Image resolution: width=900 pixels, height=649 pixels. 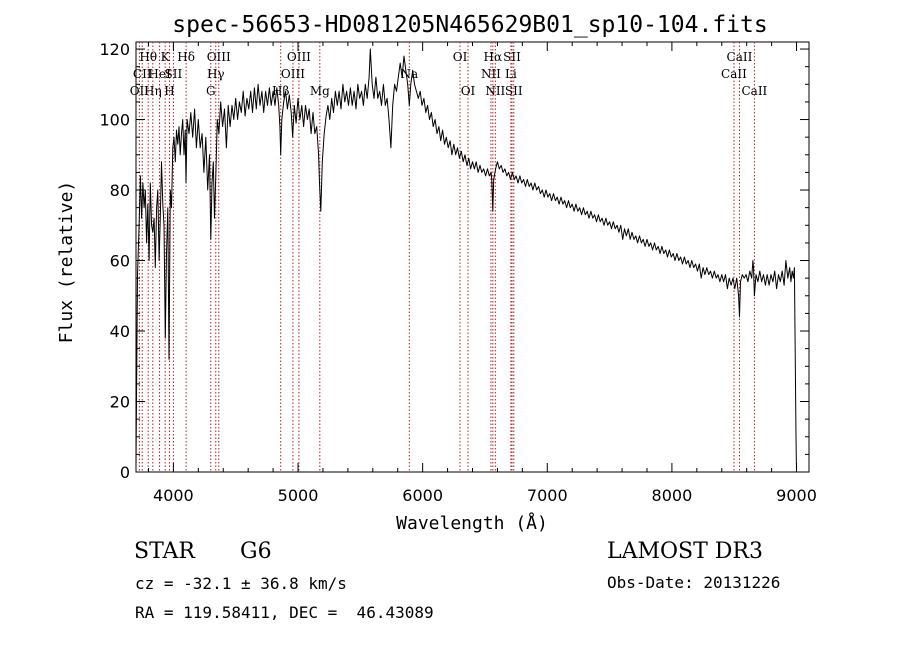 What do you see at coordinates (734, 74) in the screenshot?
I see `line-label-25: CaII` at bounding box center [734, 74].